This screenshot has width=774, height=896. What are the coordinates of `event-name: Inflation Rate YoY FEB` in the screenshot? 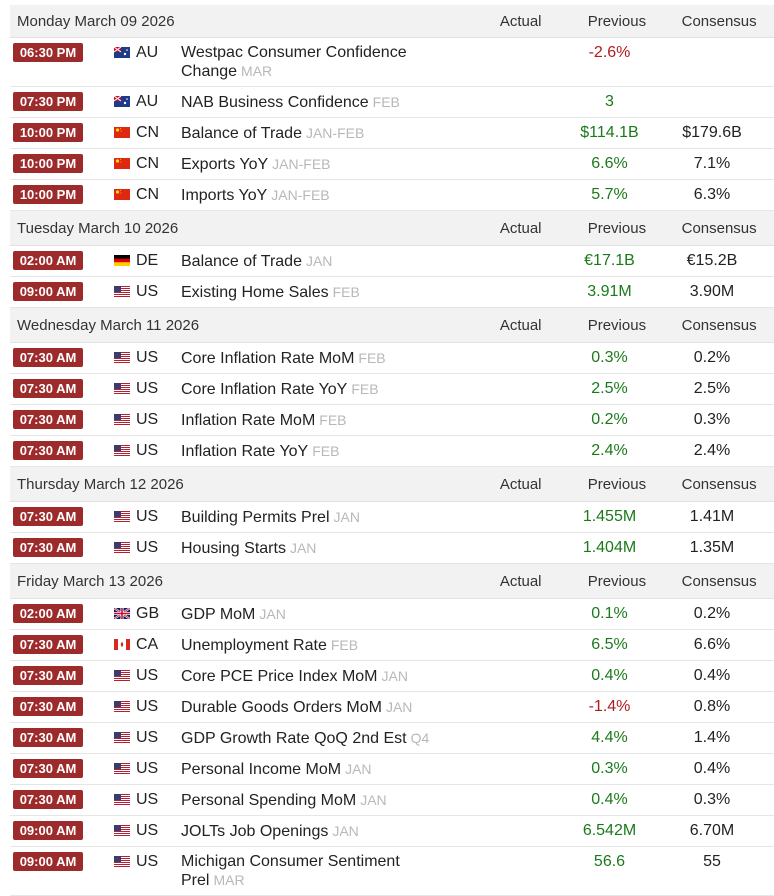 It's located at (322, 451).